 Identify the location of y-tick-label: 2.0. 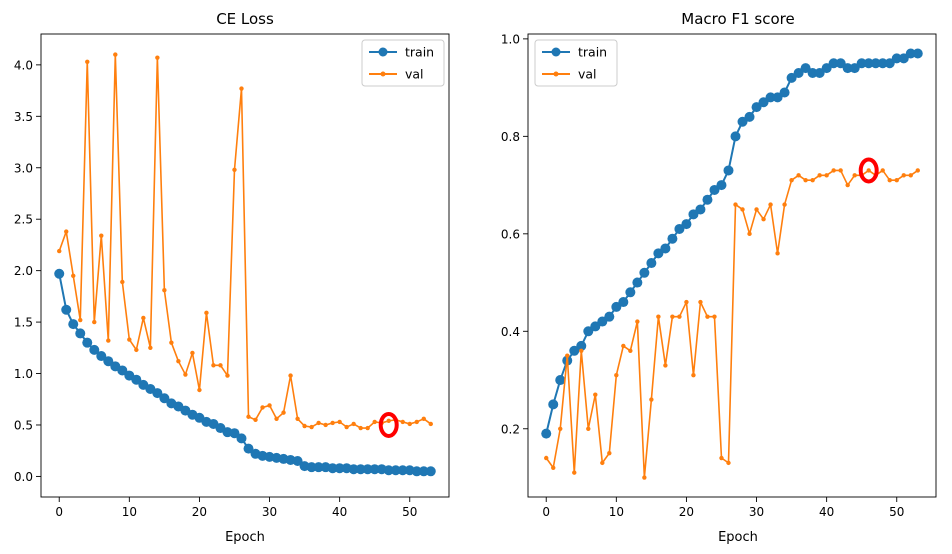
(23, 271).